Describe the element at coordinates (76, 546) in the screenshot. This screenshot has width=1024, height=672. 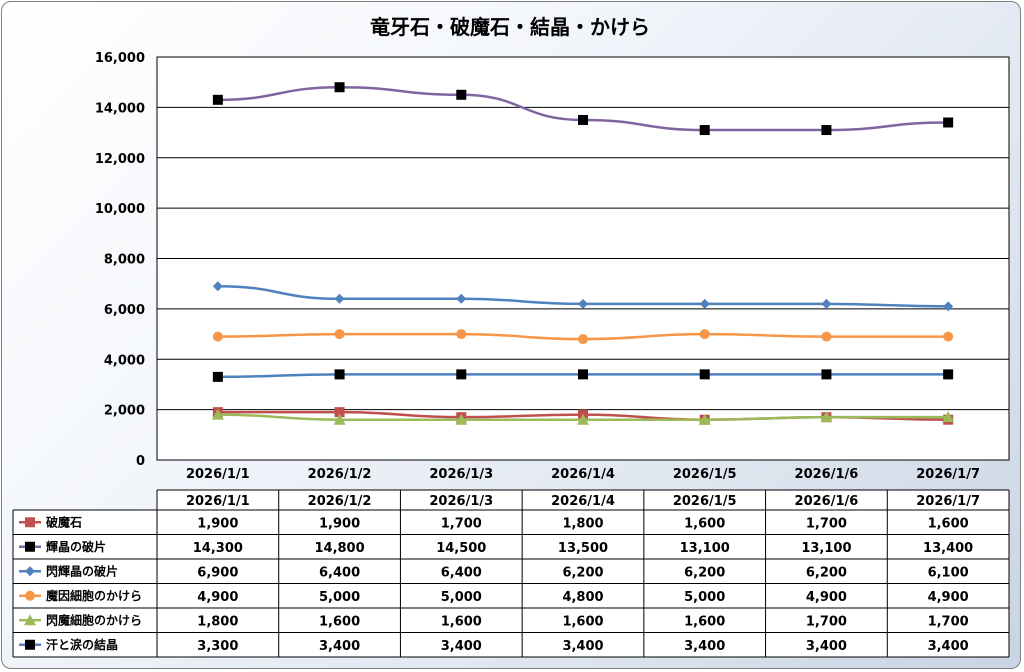
I see `legend-label: 輝晶の破片` at that location.